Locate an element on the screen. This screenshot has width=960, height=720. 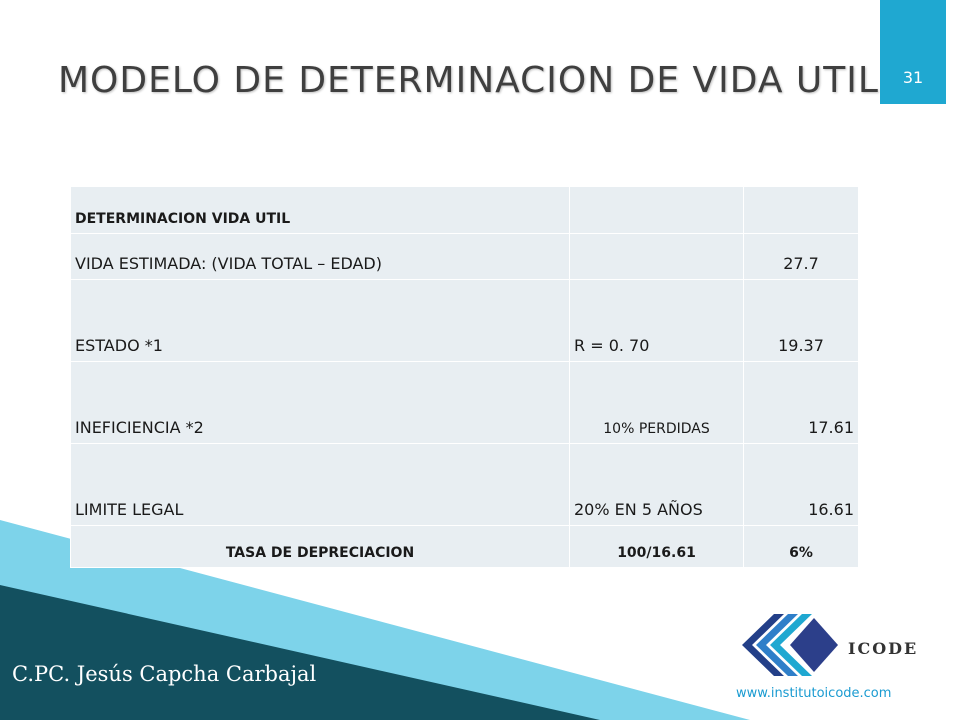
row-label: TASA DE DEPRECIACION is located at coordinates (320, 546).